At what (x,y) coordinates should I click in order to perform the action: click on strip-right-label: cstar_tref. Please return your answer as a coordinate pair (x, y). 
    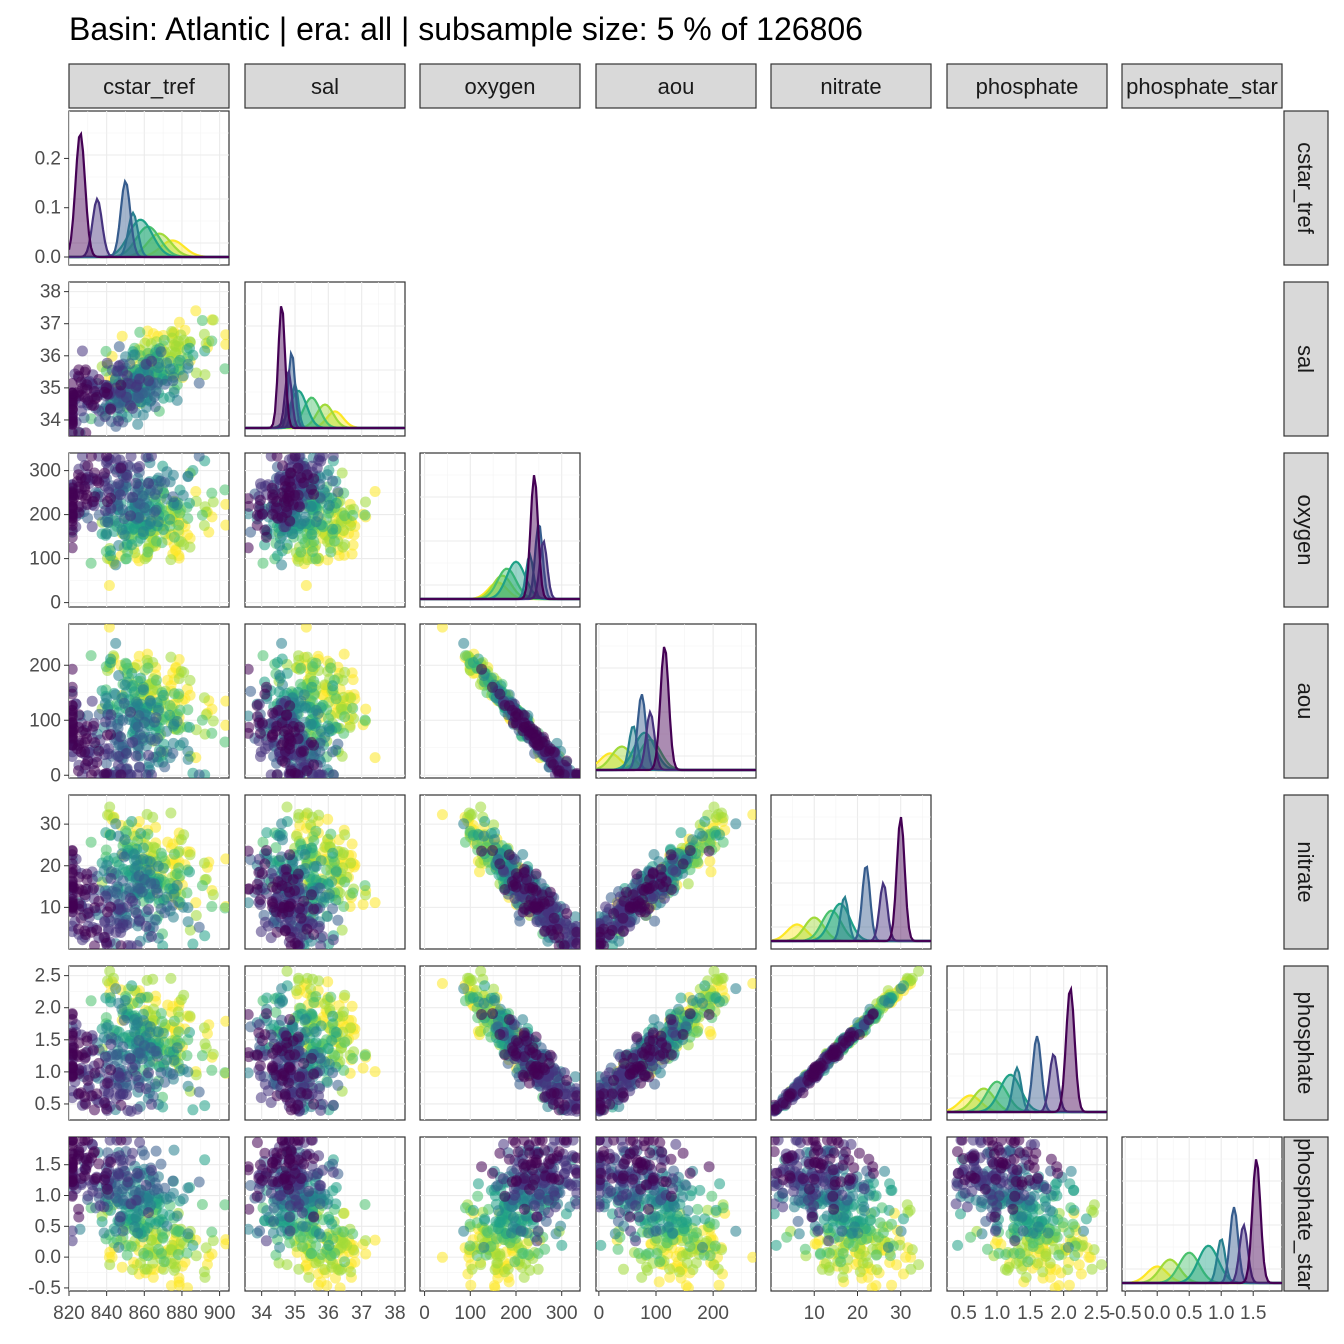
    Looking at the image, I should click on (1305, 188).